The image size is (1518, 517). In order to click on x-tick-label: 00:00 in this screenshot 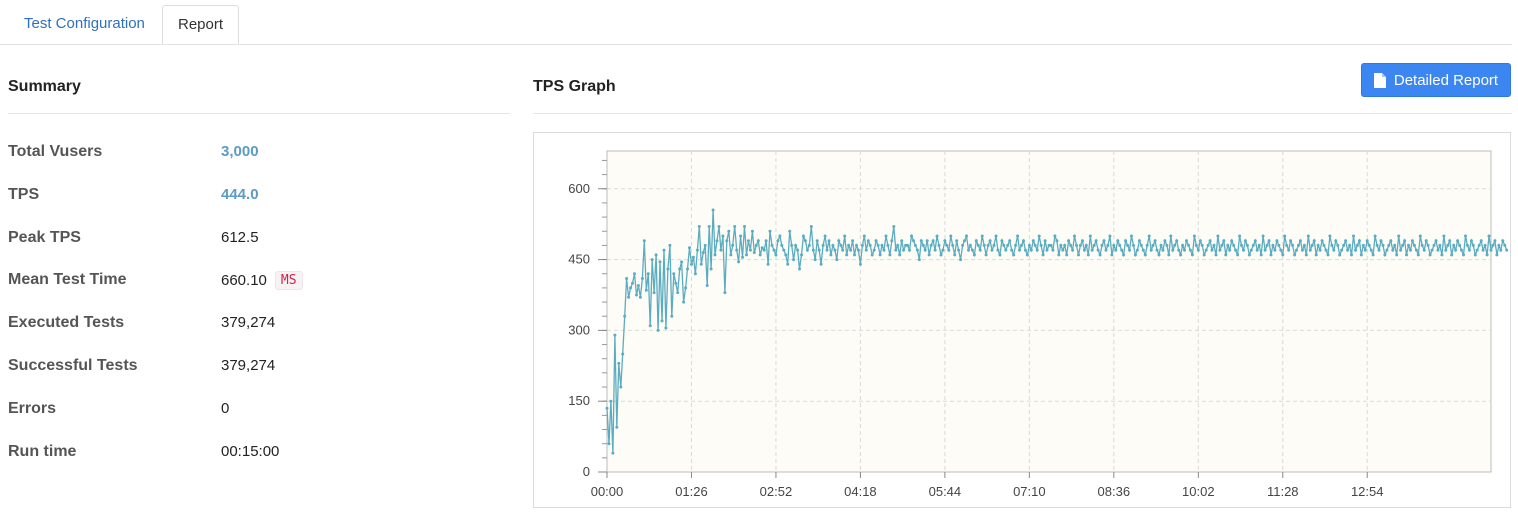, I will do `click(607, 491)`.